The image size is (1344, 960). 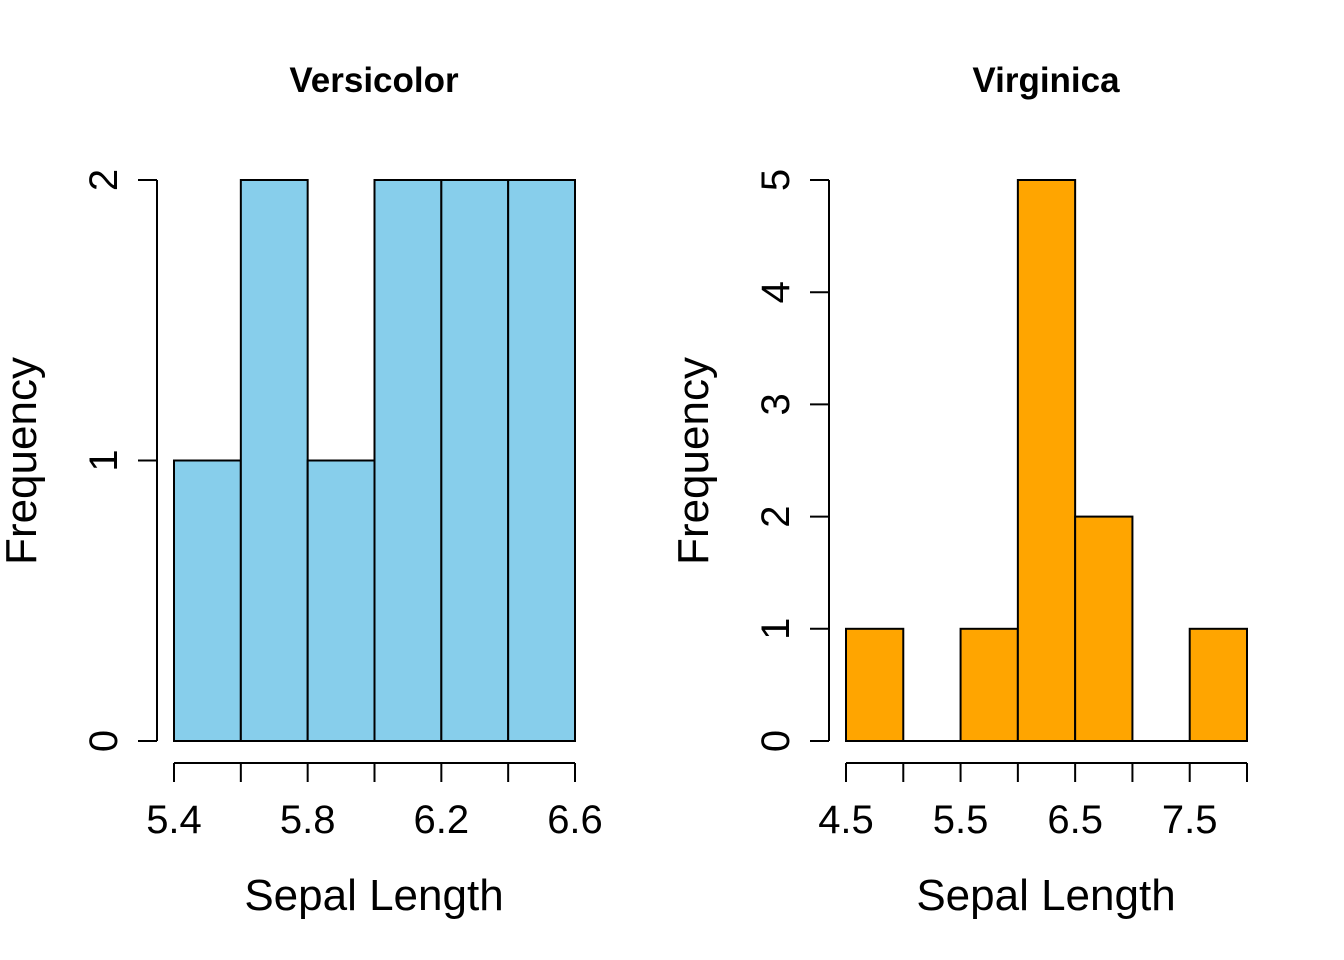 I want to click on x-tick-label: 6.2, so click(x=442, y=820).